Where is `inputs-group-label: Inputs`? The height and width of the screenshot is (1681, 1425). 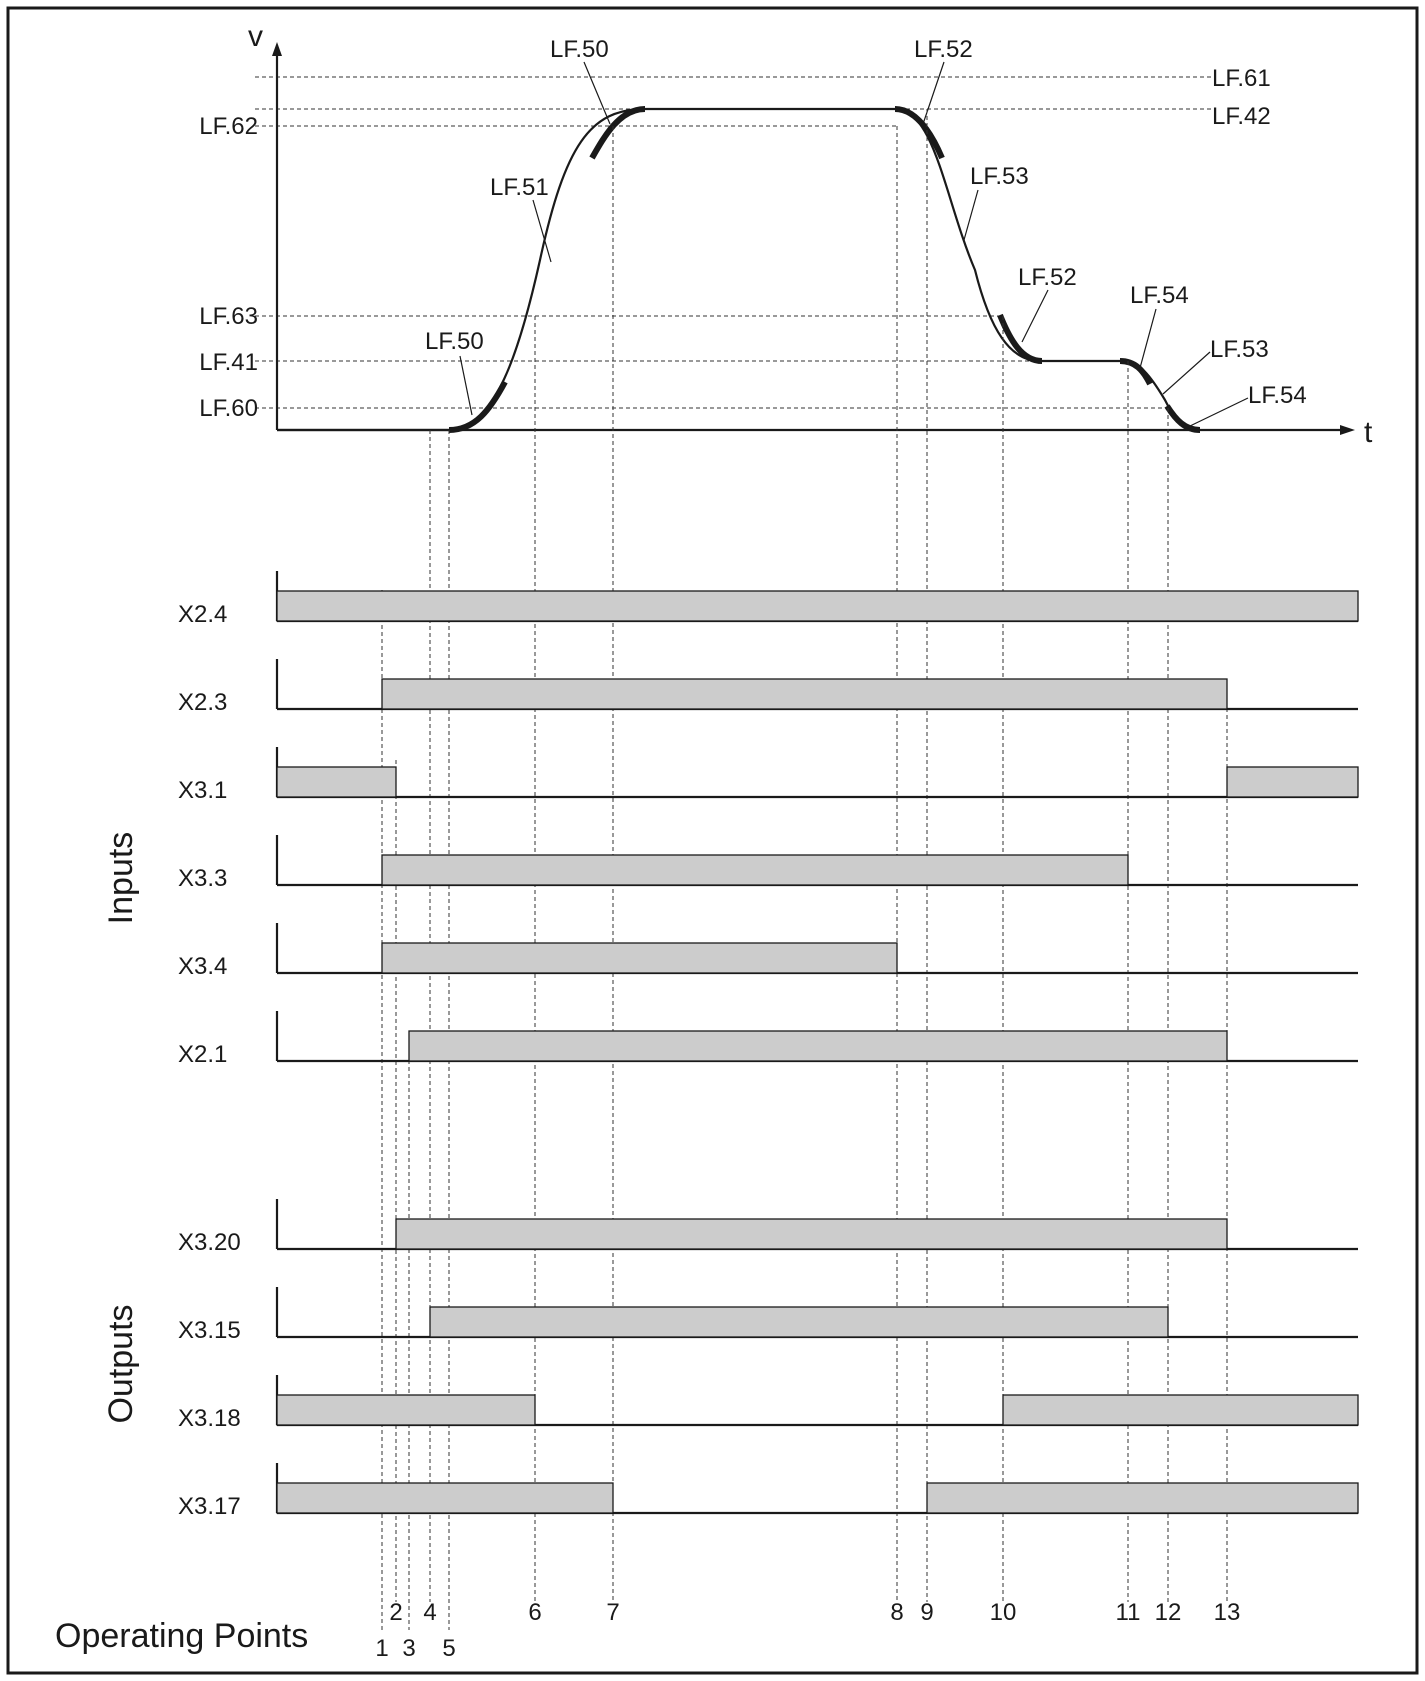 inputs-group-label: Inputs is located at coordinates (121, 878).